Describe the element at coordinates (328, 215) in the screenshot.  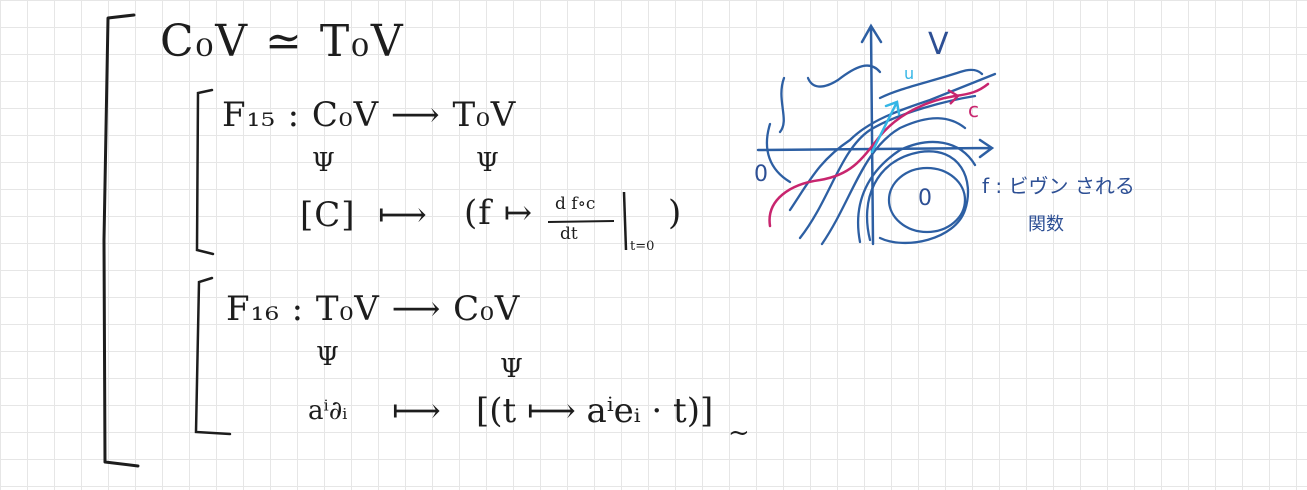
I see `f15-left: [C]` at that location.